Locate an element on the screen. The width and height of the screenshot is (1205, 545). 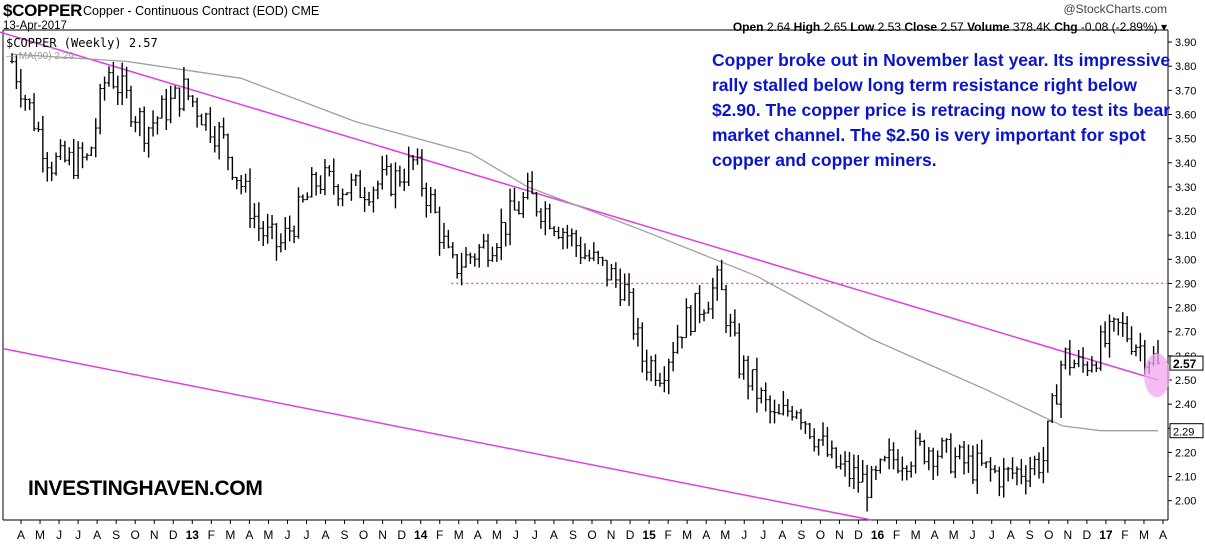
x-tick-label-4: A is located at coordinates (97, 535).